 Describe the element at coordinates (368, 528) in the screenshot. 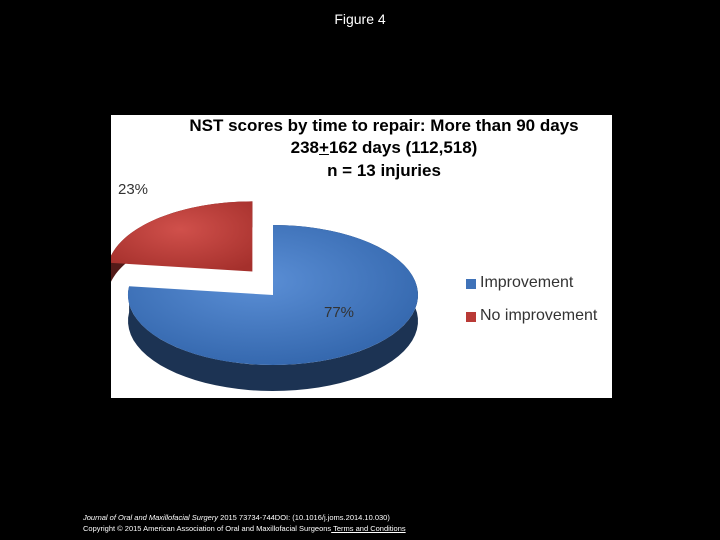

I see `terms-link: Terms and Conditions` at that location.